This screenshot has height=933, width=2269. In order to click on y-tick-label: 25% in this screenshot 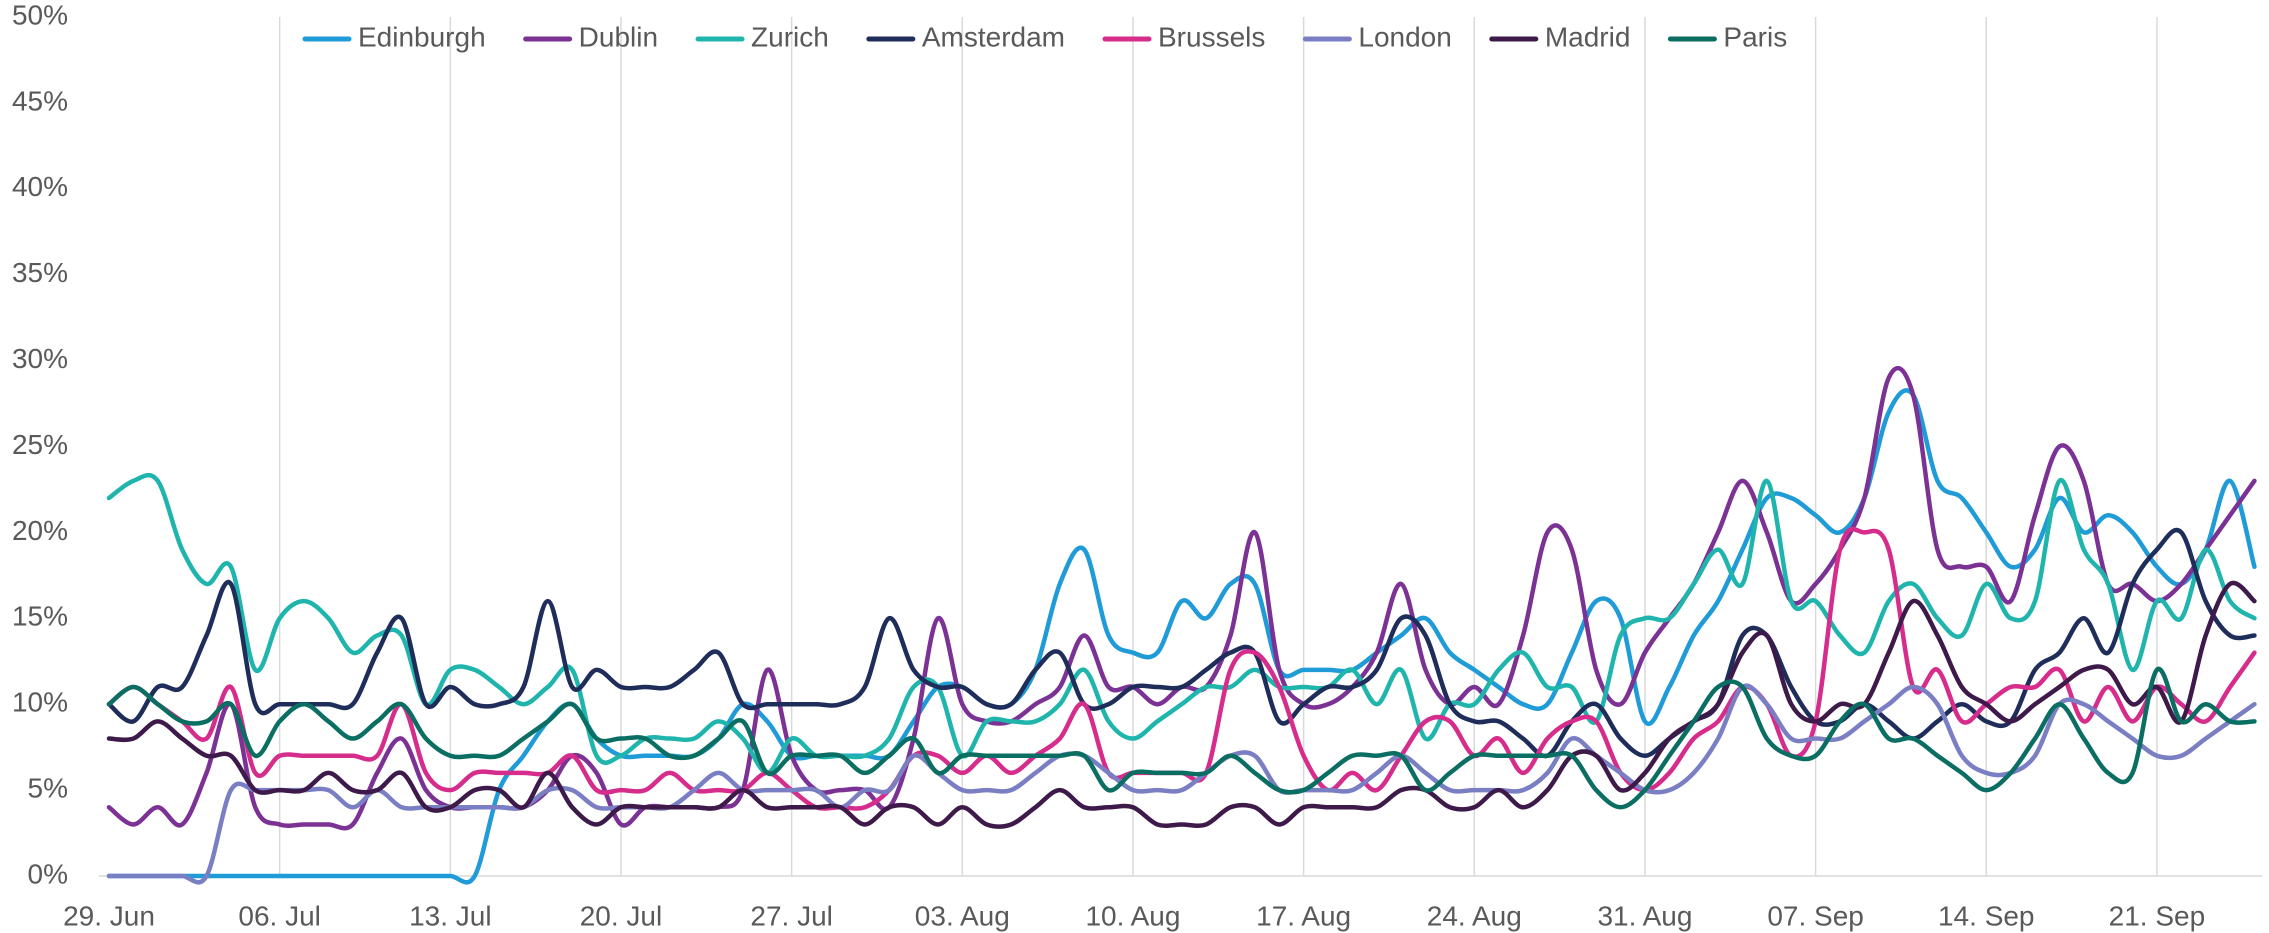, I will do `click(40, 444)`.